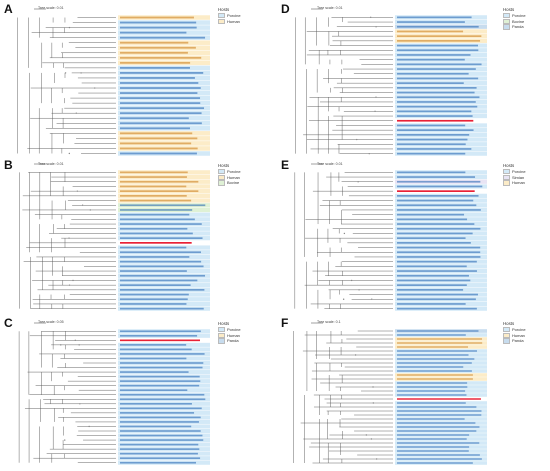 The width and height of the screenshot is (550, 471). What do you see at coordinates (514, 21) in the screenshot?
I see `legend-item-bovine: Bovine` at bounding box center [514, 21].